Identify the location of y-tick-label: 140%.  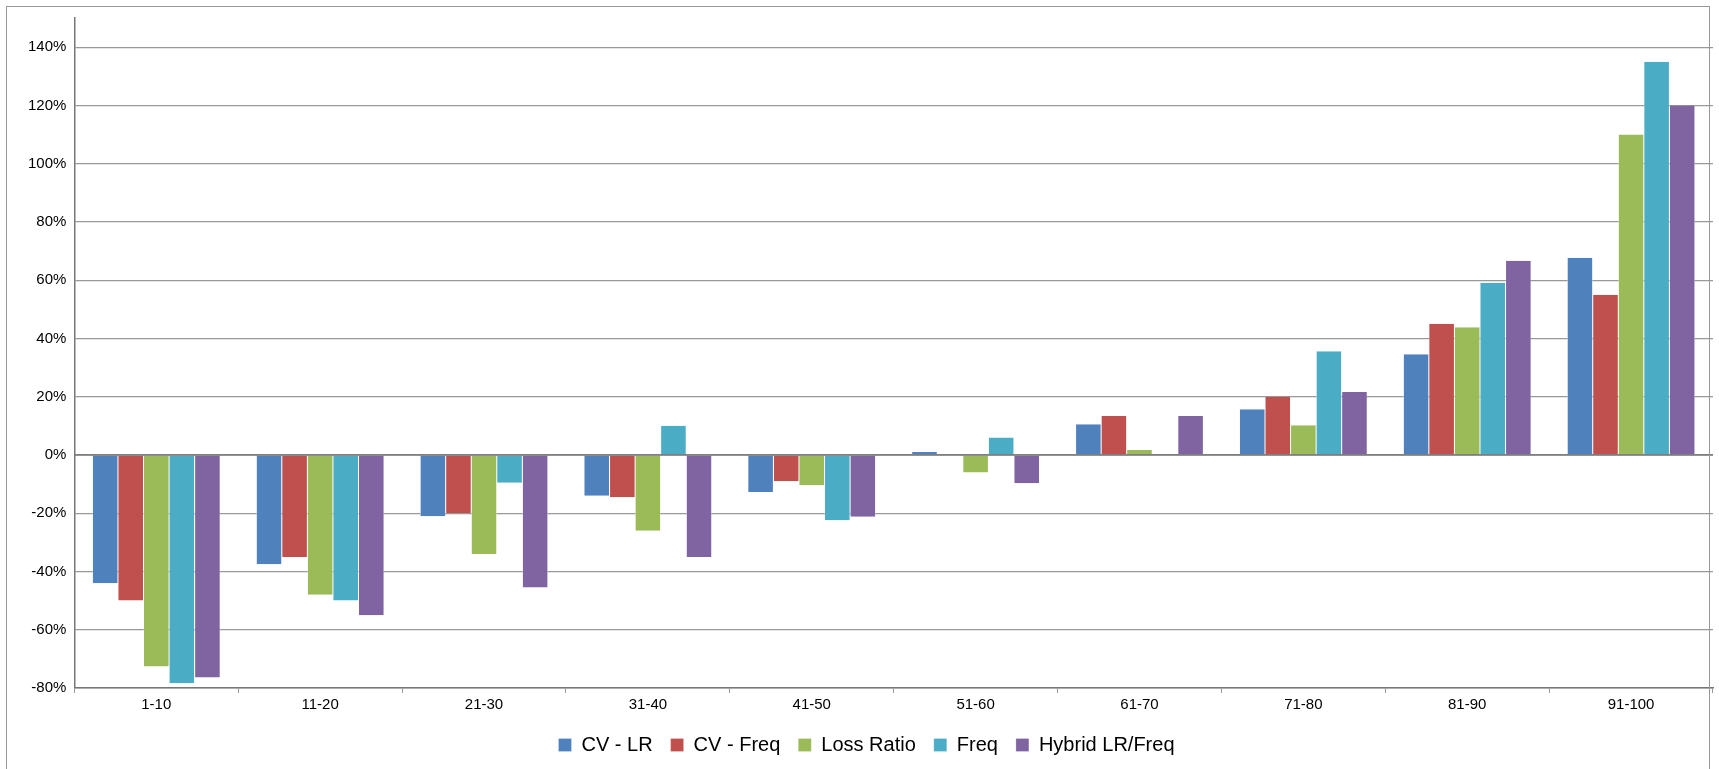
(47, 46).